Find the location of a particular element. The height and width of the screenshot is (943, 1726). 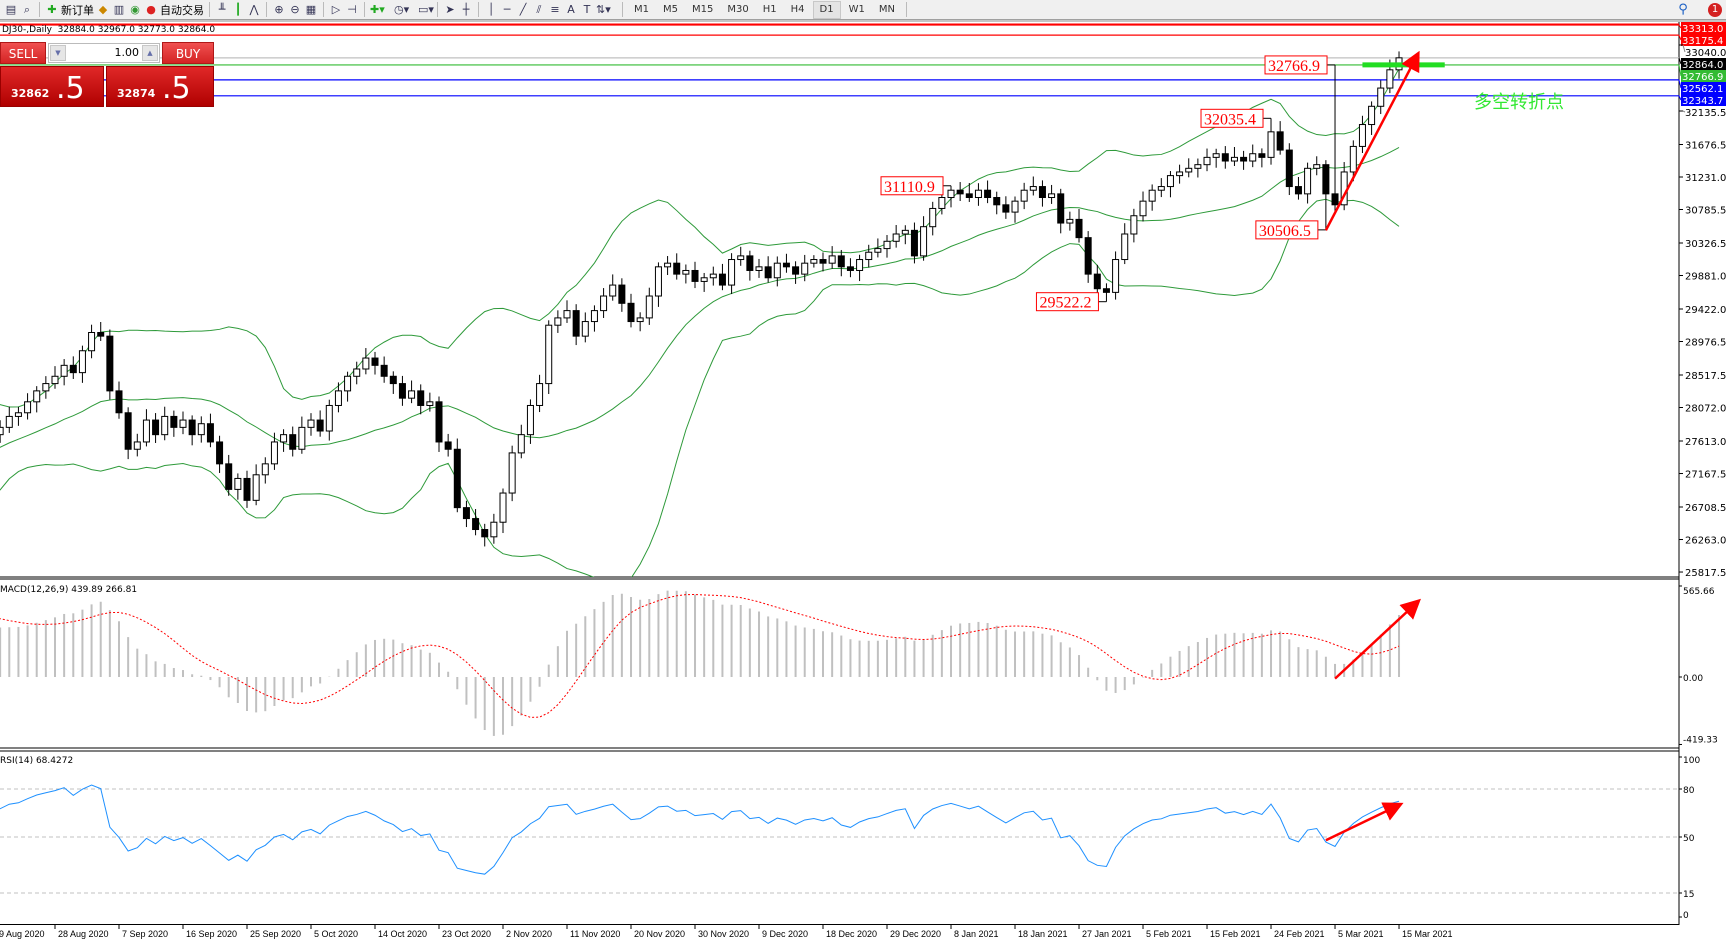

search-icon: ⚲ is located at coordinates (1683, 9).